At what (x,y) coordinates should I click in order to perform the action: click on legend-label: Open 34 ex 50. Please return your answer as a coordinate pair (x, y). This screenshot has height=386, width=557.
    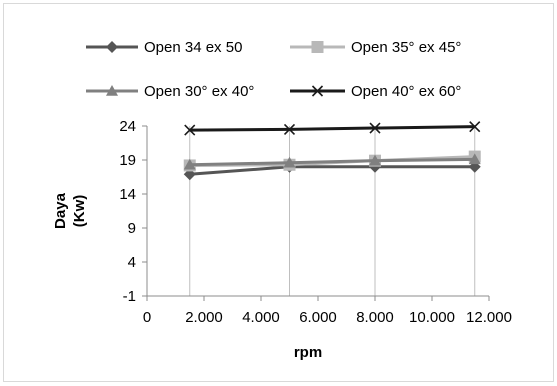
    Looking at the image, I should click on (193, 47).